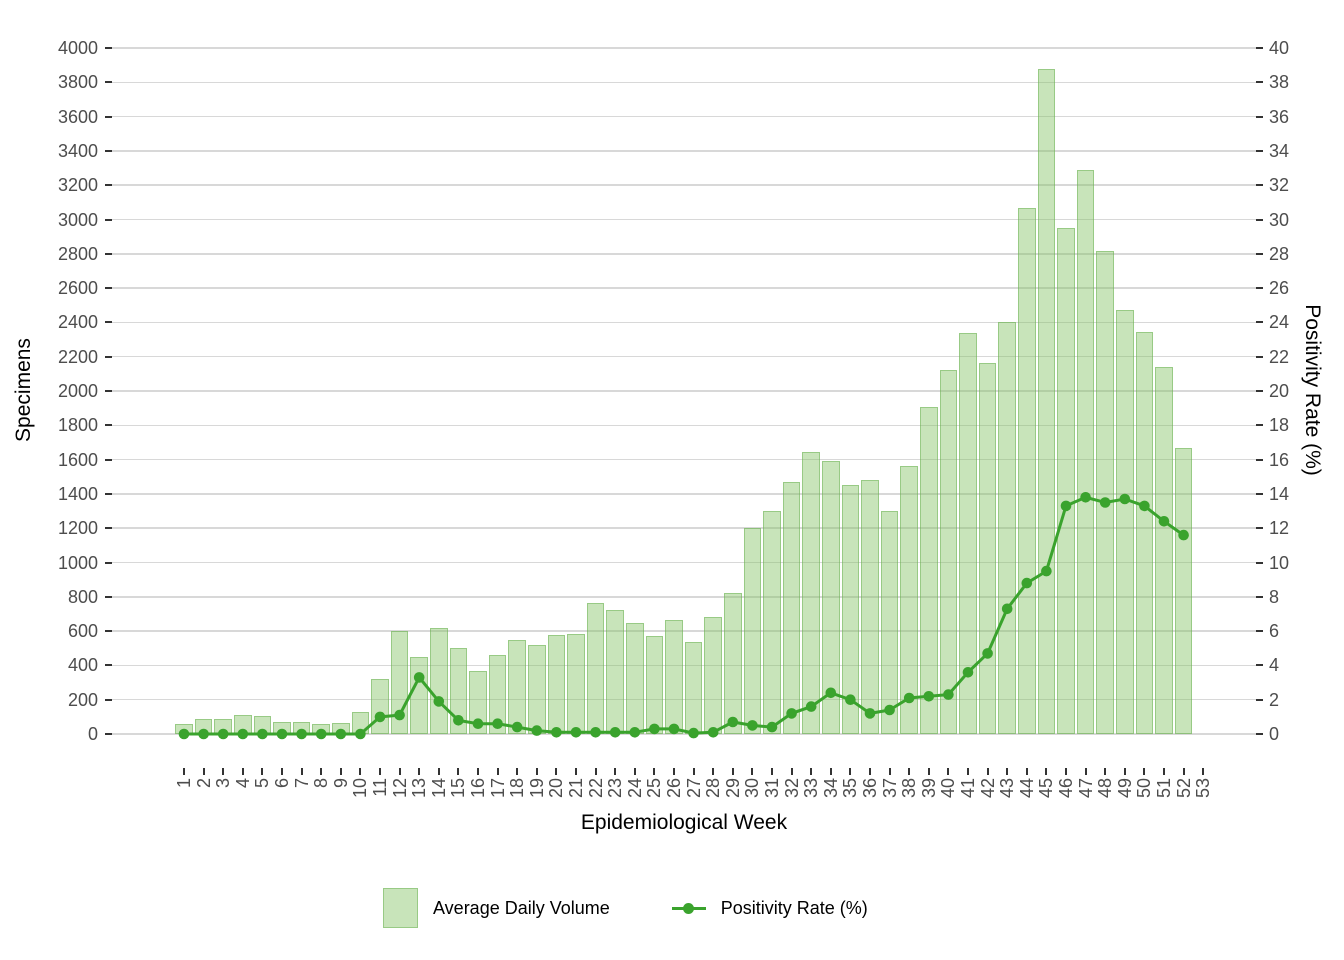  Describe the element at coordinates (77, 82) in the screenshot. I see `left-tick-label-3800: 3800` at that location.